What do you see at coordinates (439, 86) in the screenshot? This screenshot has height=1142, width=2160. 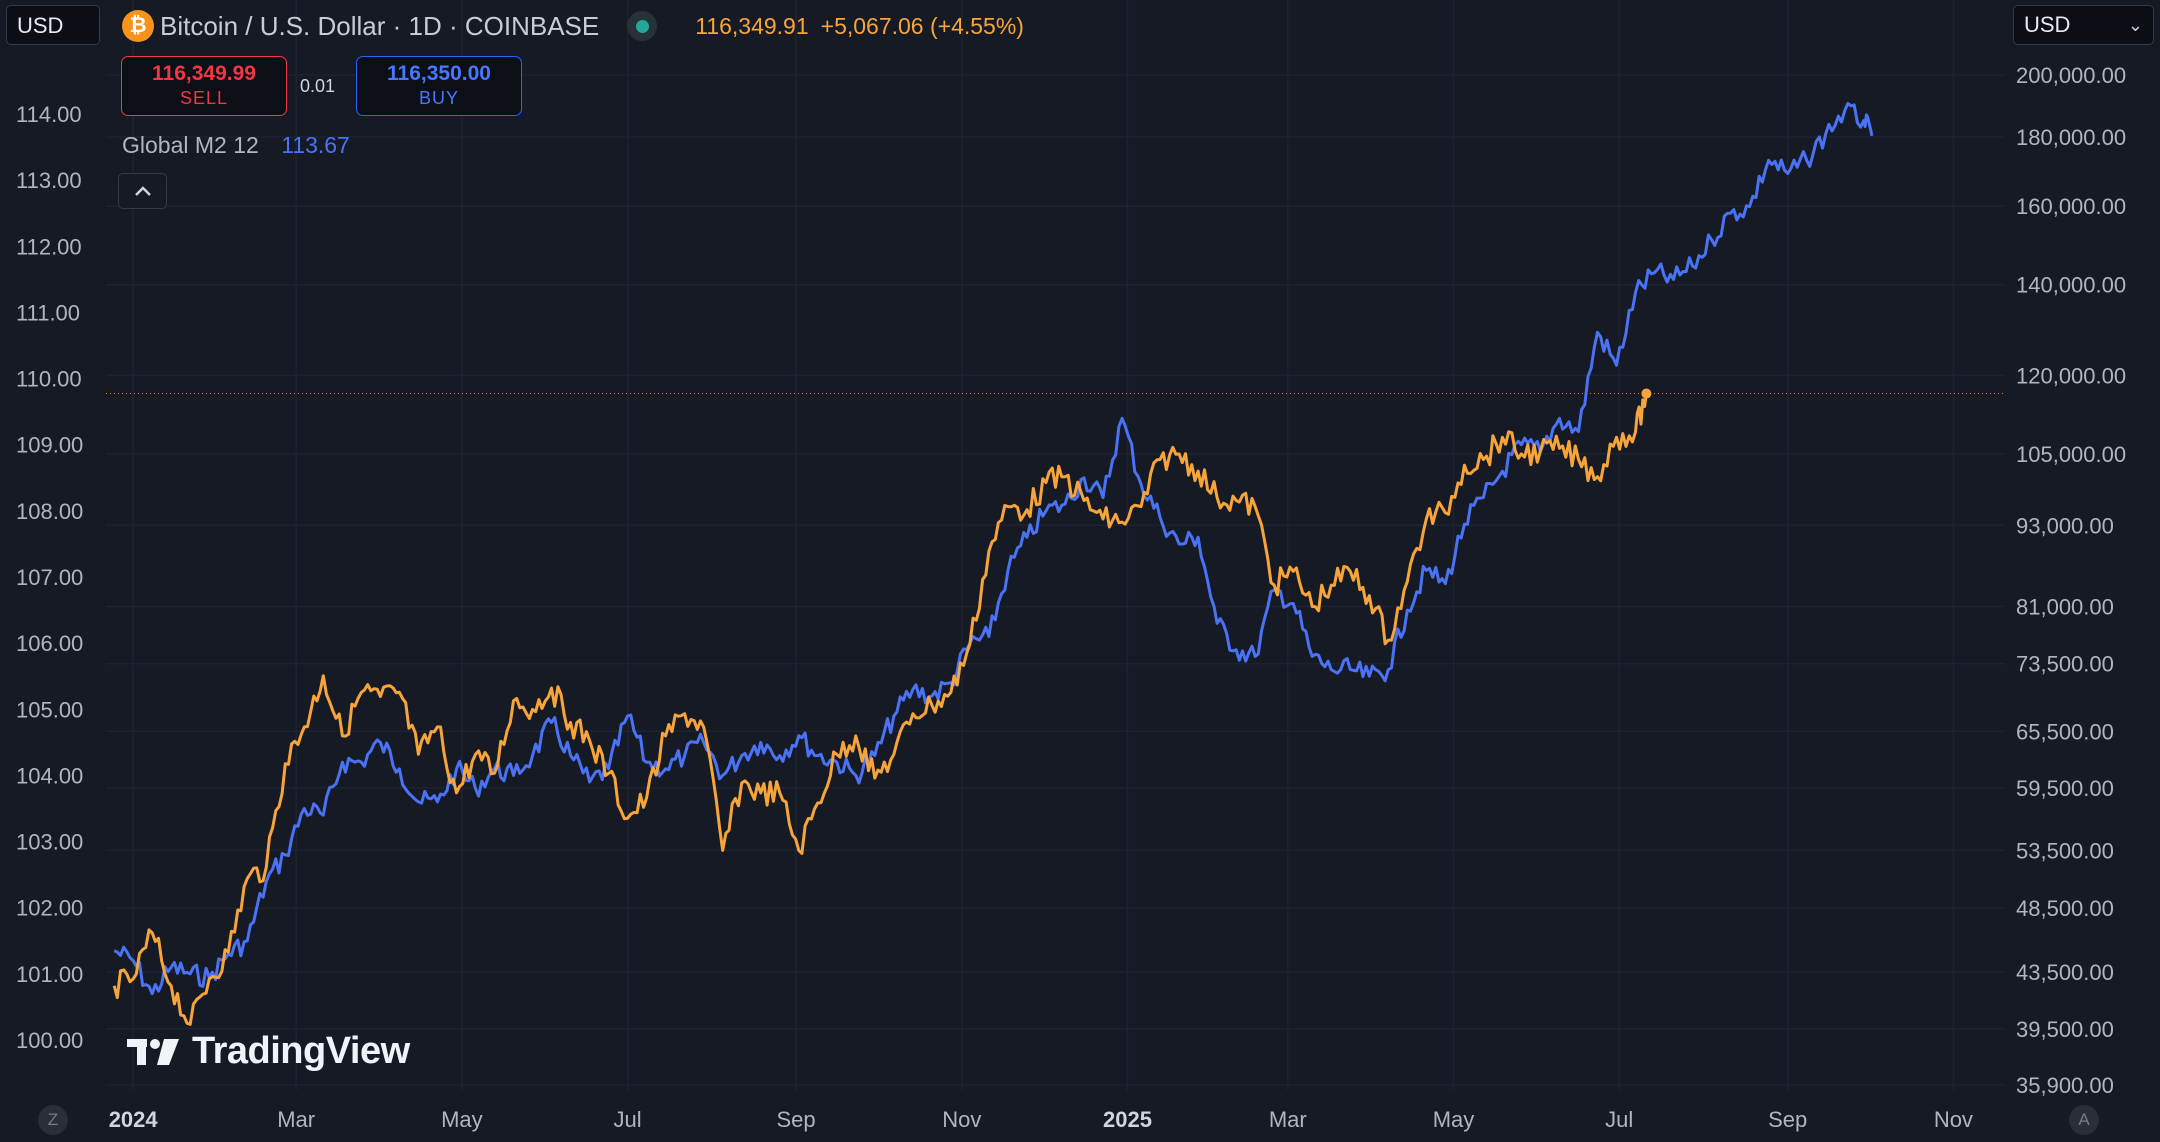 I see `buy-button: 116,350.00 BUY` at bounding box center [439, 86].